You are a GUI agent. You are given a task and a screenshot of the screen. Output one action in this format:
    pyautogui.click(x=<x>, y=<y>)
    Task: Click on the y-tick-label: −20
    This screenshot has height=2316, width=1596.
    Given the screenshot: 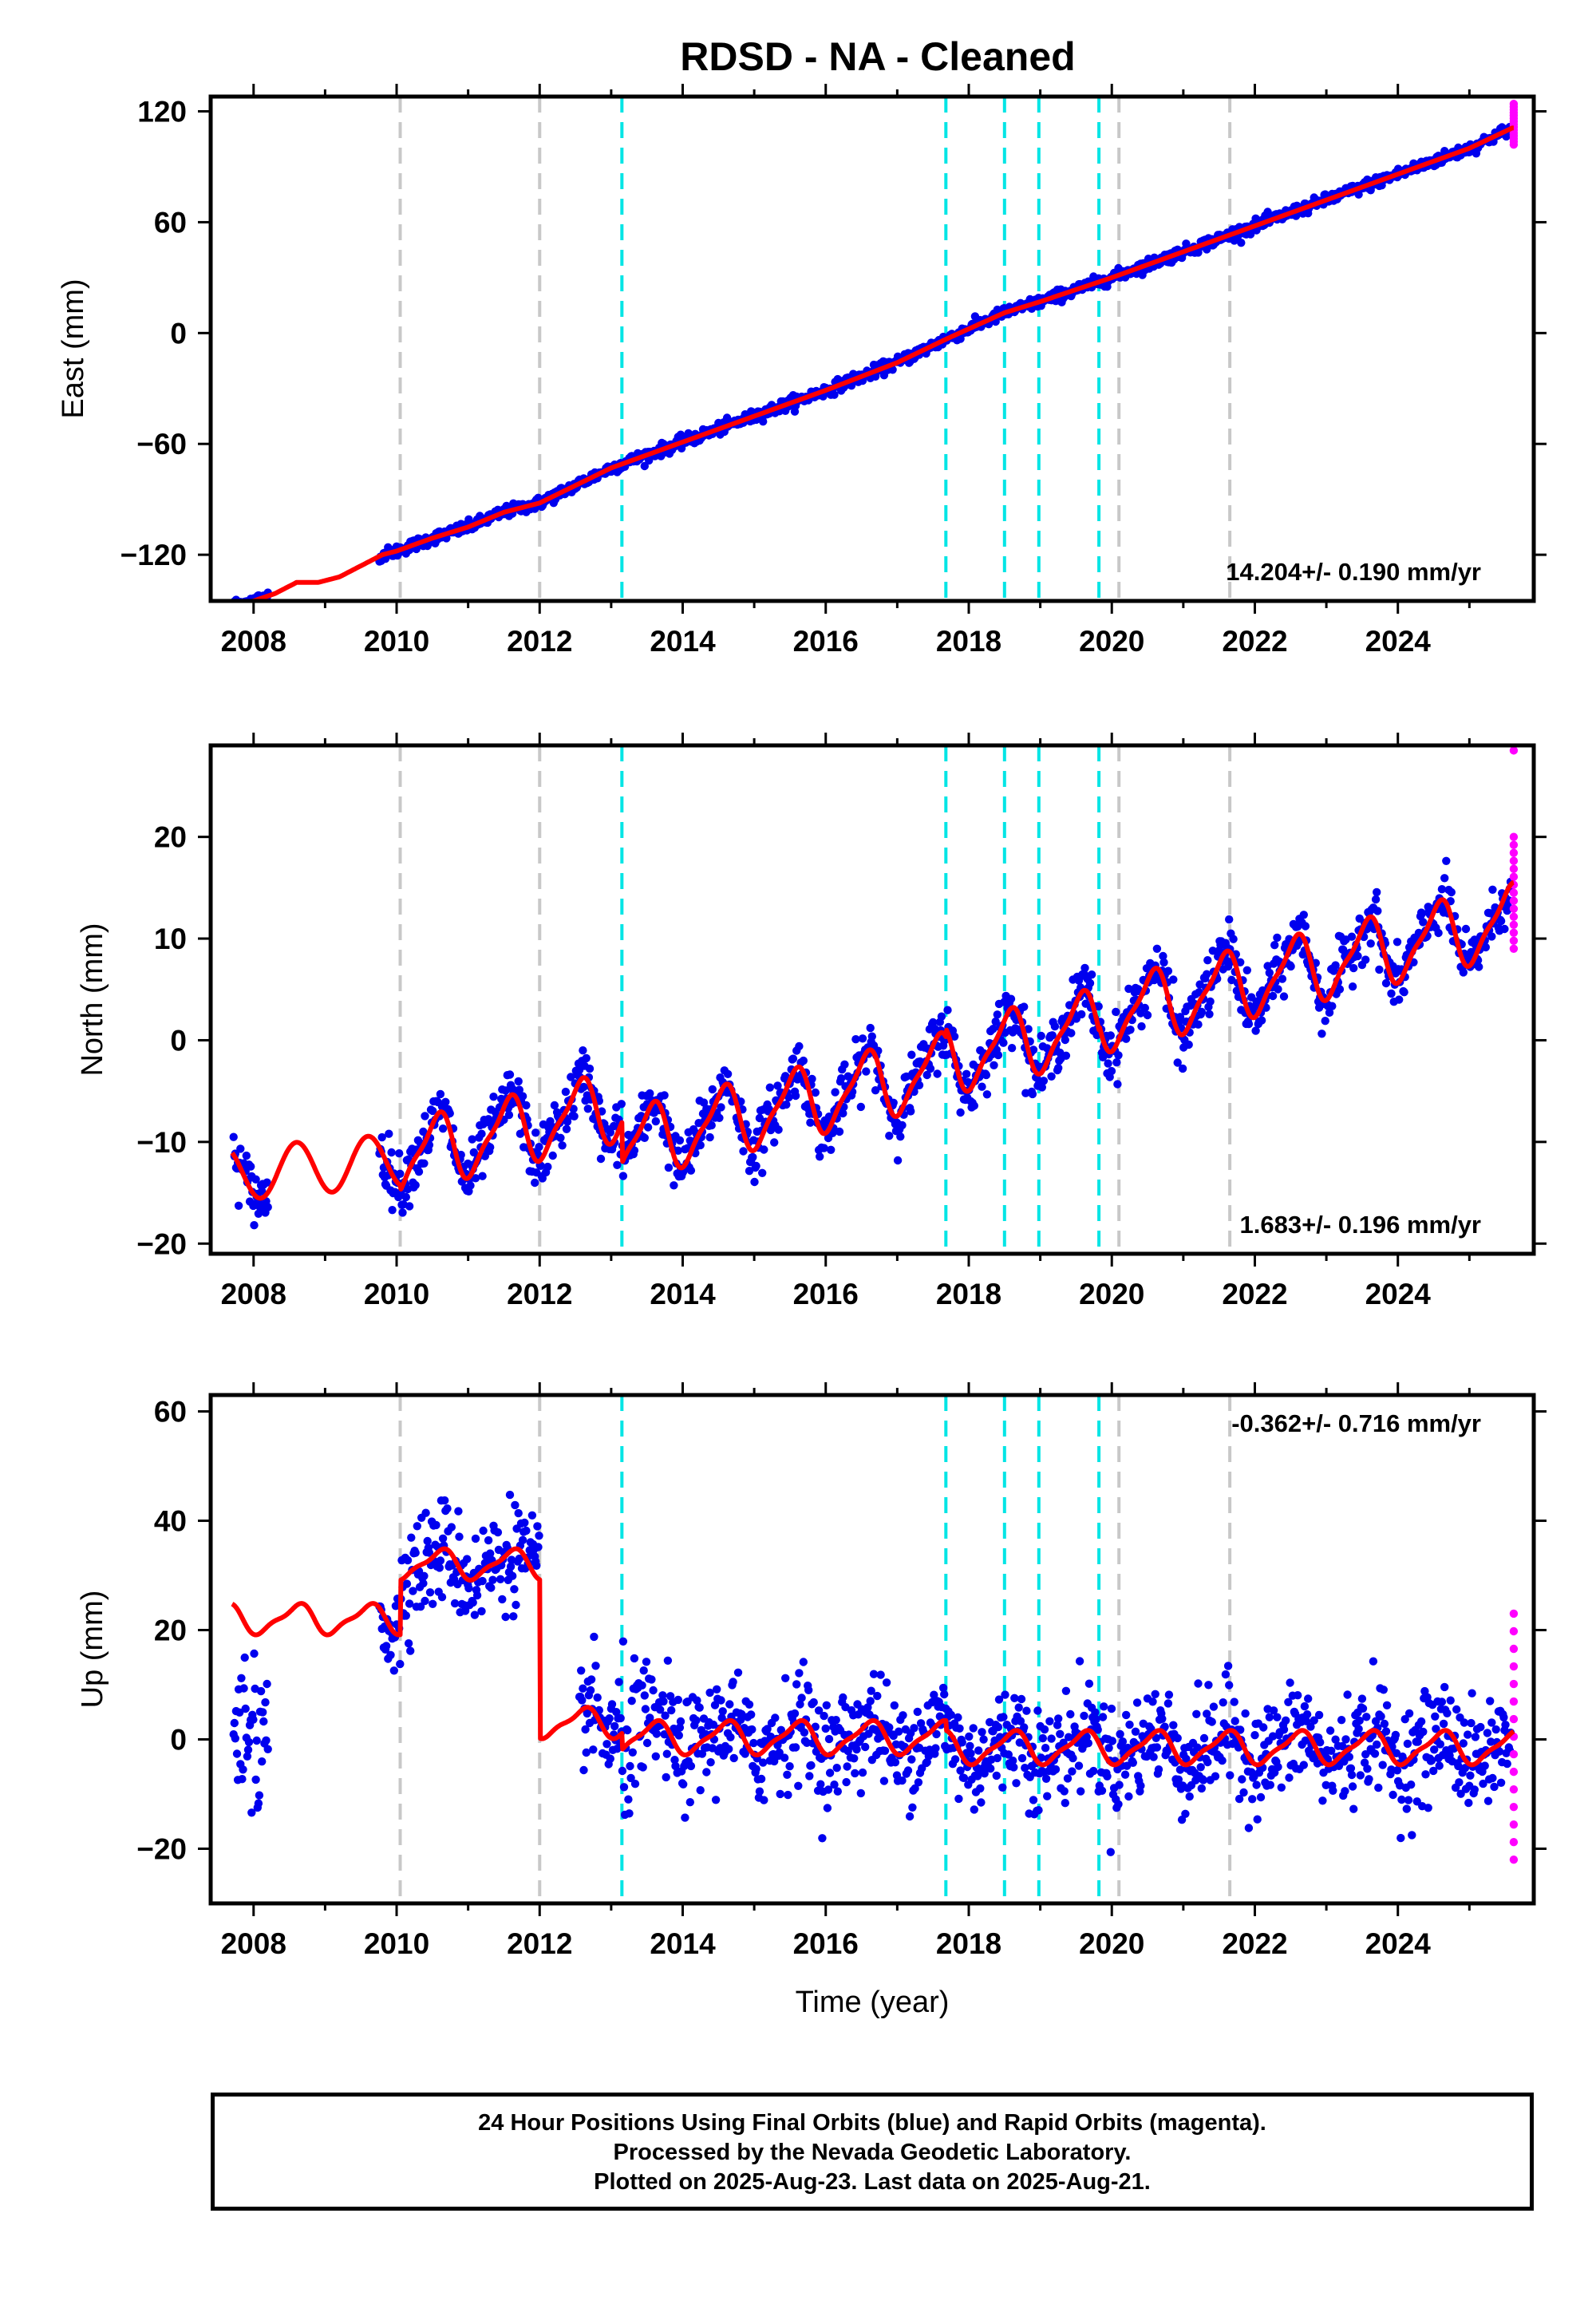 What is the action you would take?
    pyautogui.click(x=161, y=1849)
    